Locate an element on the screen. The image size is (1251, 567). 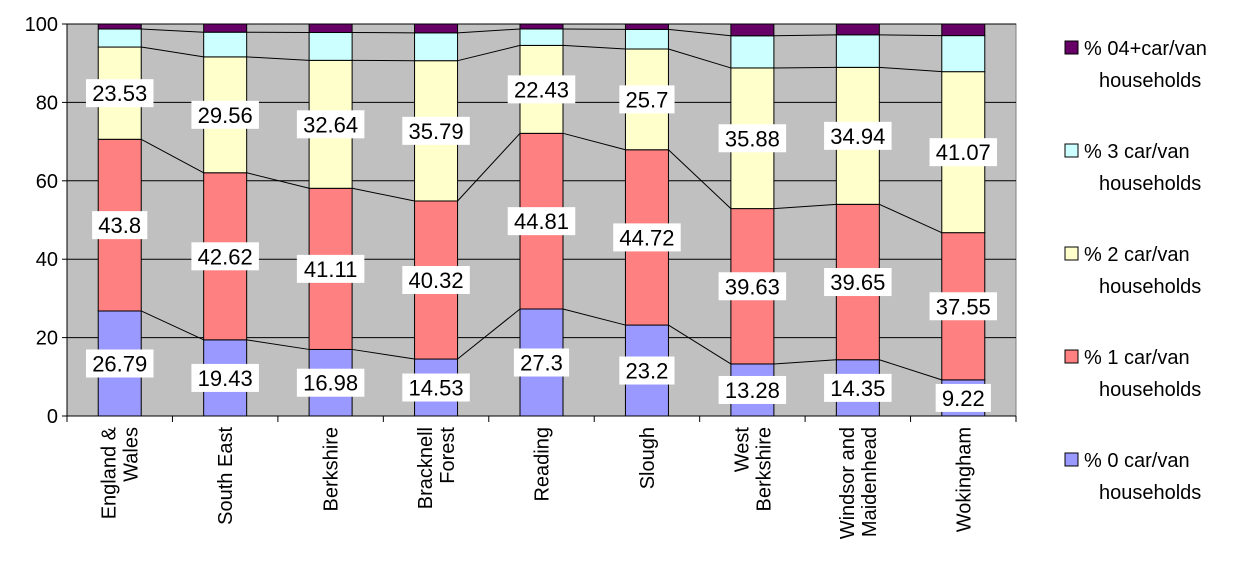
x-category-label-line: Wales is located at coordinates (132, 454).